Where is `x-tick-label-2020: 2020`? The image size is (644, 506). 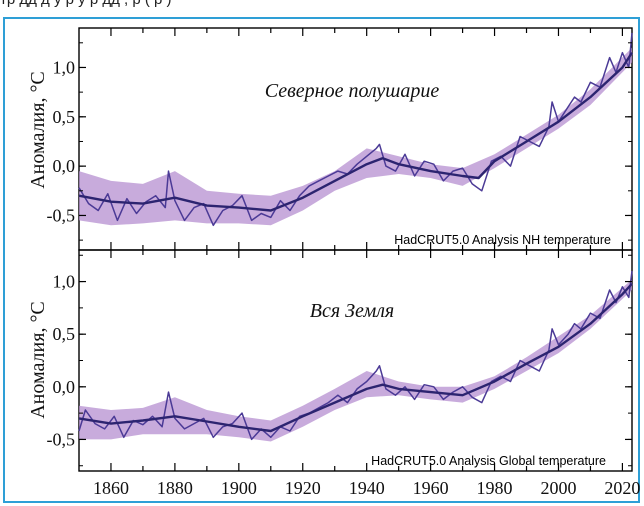
x-tick-label-2020: 2020 is located at coordinates (622, 488).